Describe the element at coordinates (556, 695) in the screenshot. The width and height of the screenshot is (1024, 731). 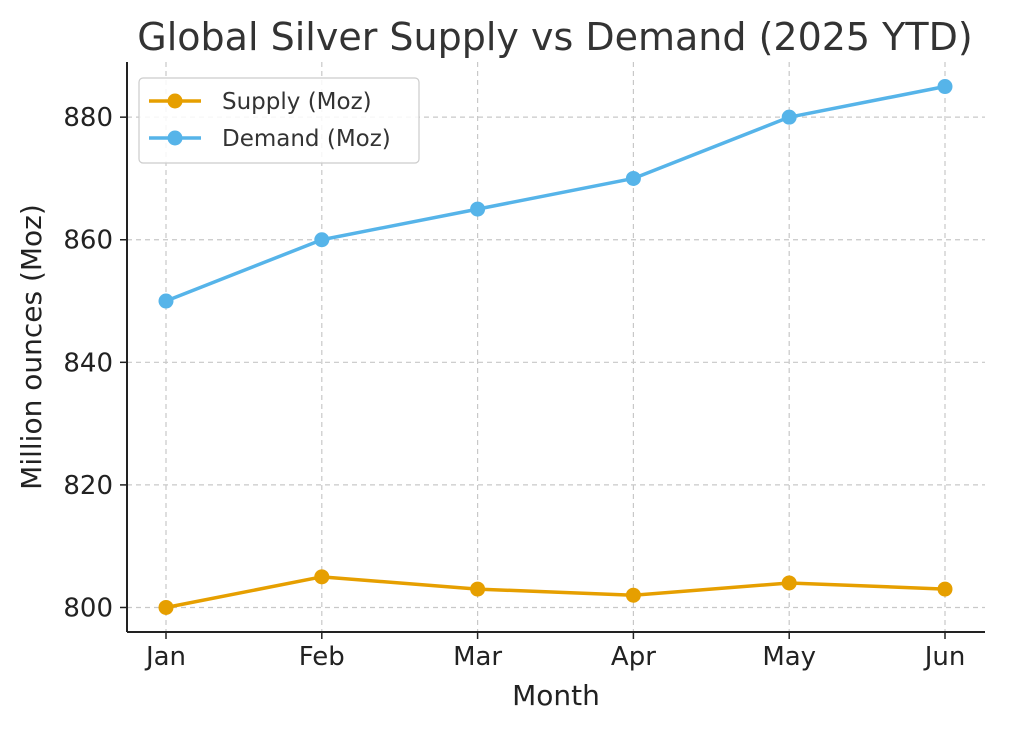
I see `x-axis-label: Month` at that location.